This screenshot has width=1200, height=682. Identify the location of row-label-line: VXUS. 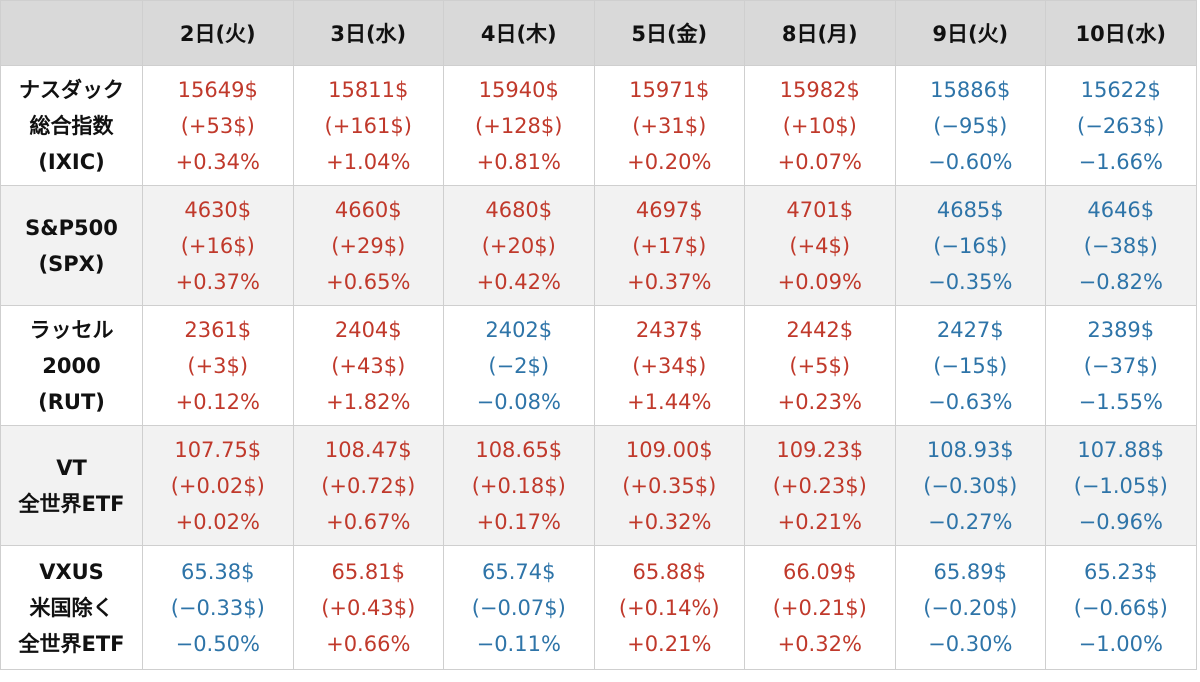
(71, 571).